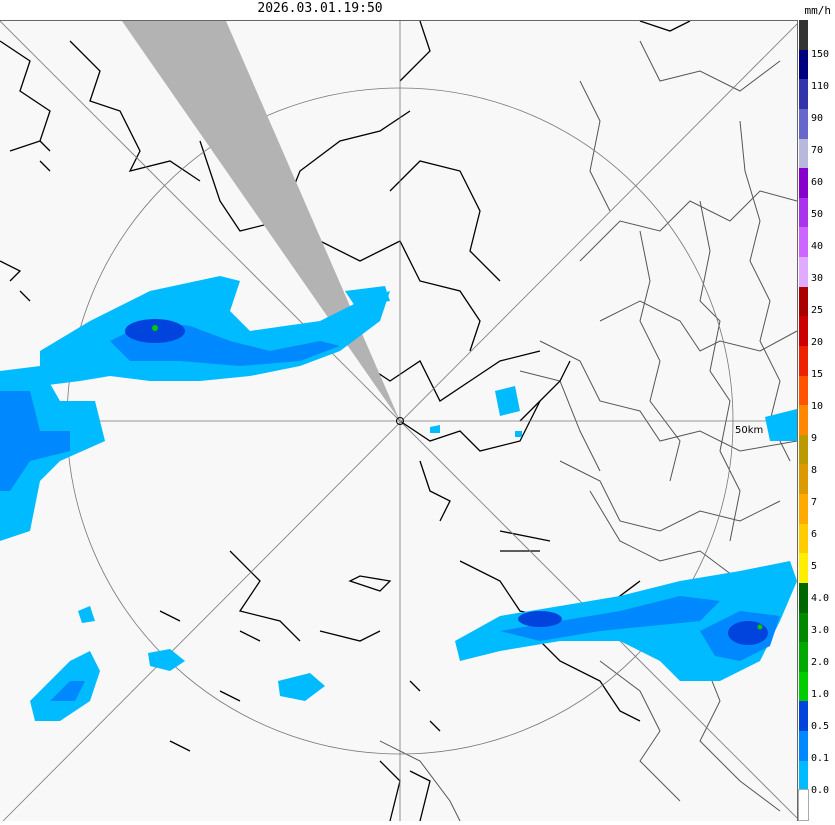 This screenshot has height=825, width=835. What do you see at coordinates (814, 534) in the screenshot?
I see `legend-label: 6` at bounding box center [814, 534].